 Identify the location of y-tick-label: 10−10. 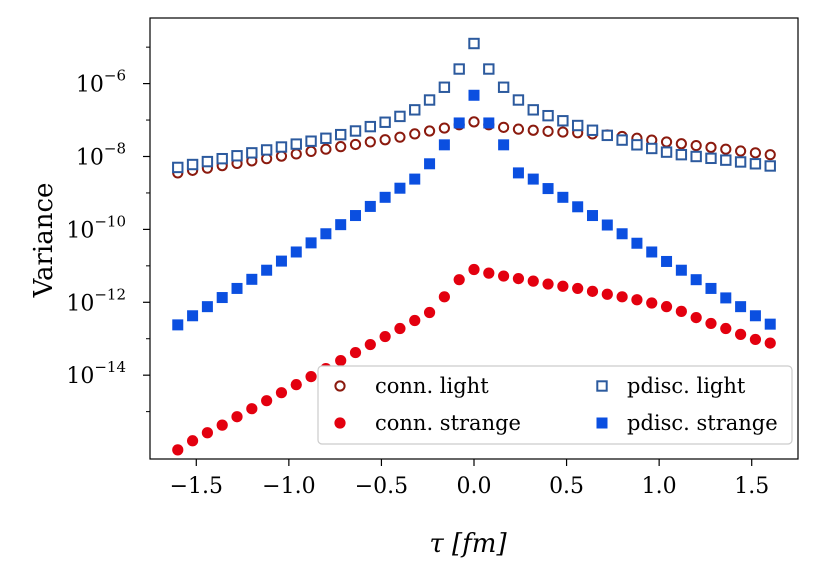
(96, 227).